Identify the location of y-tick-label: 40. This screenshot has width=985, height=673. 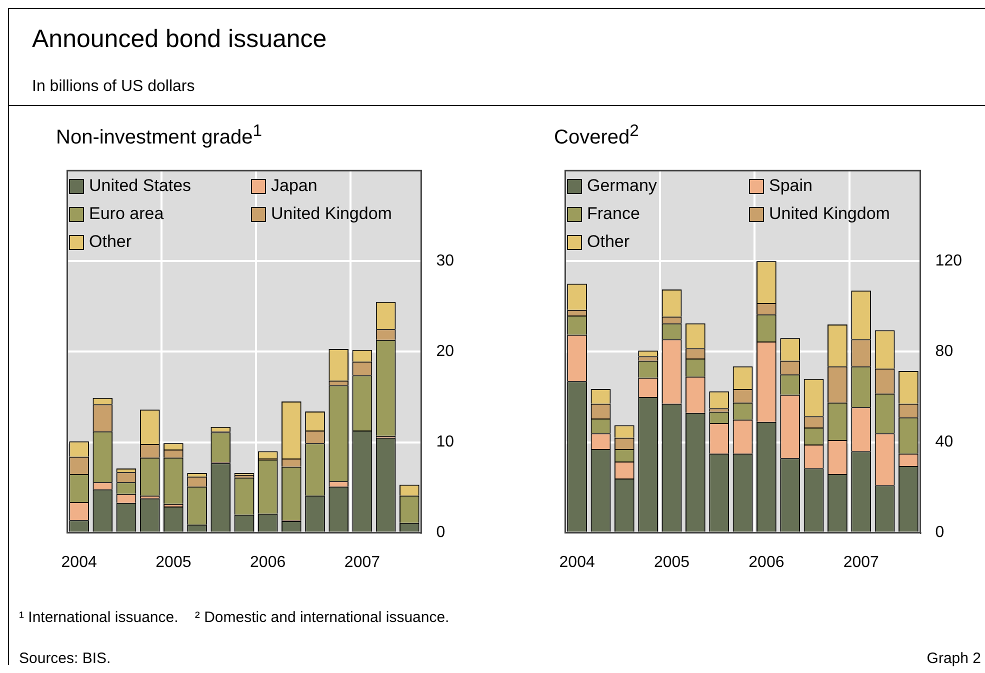
(944, 442).